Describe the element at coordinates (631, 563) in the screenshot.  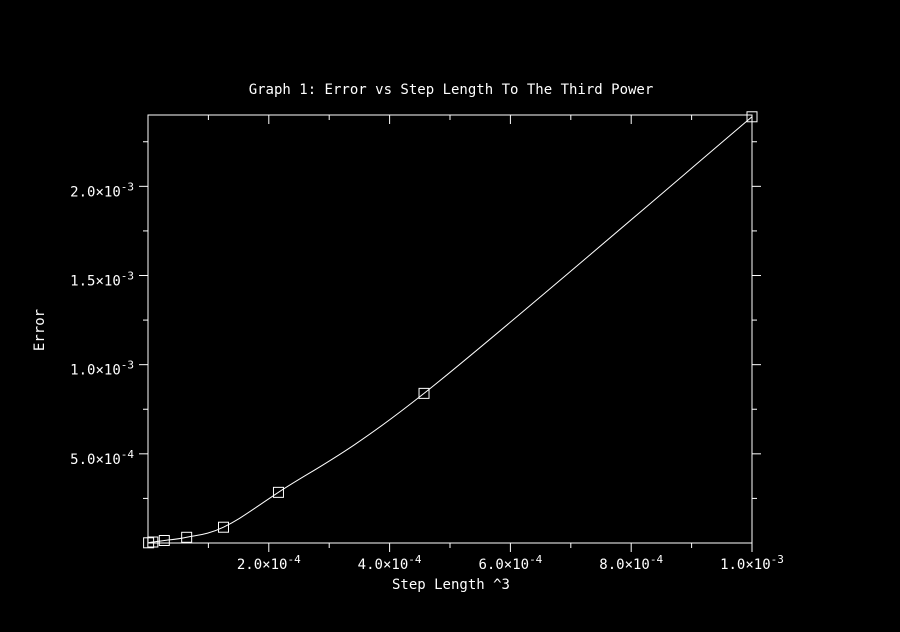
I see `x-tick-label: 8.0×10⁻⁴` at that location.